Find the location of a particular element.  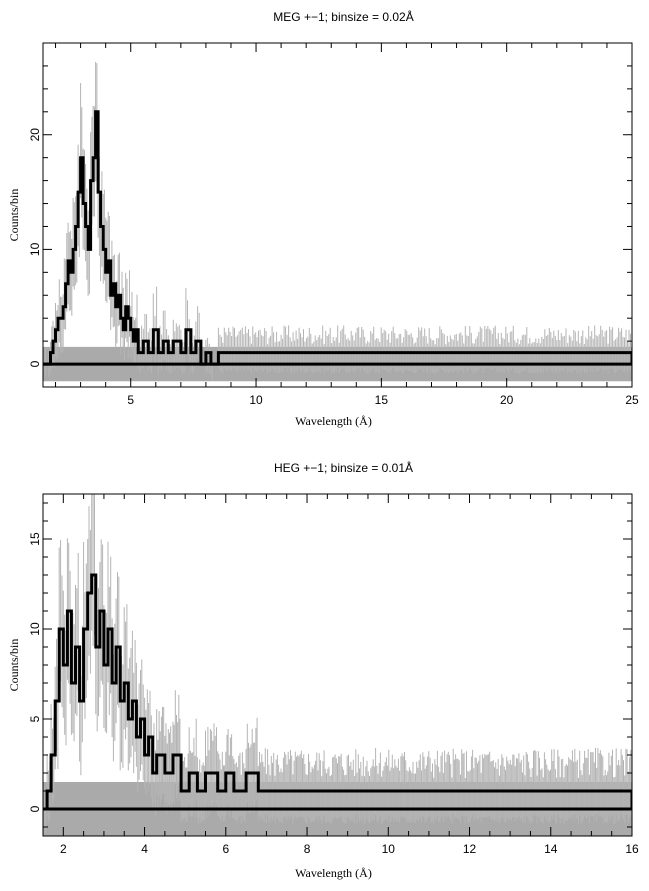

y-tick-label: 5 is located at coordinates (35, 718).